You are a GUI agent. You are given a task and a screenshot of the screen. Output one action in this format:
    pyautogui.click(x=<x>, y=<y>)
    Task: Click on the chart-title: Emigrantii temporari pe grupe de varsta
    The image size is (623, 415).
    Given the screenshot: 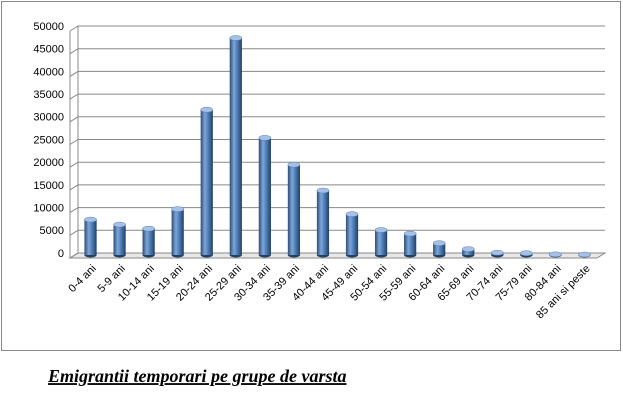 What is the action you would take?
    pyautogui.click(x=197, y=376)
    